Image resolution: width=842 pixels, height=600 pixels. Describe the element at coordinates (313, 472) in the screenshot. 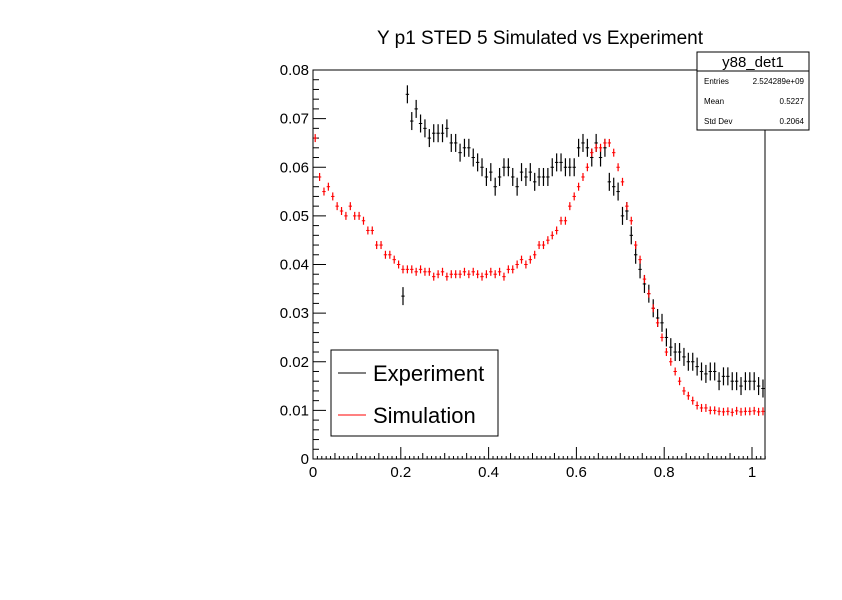

I see `x-tick-label: 0` at that location.